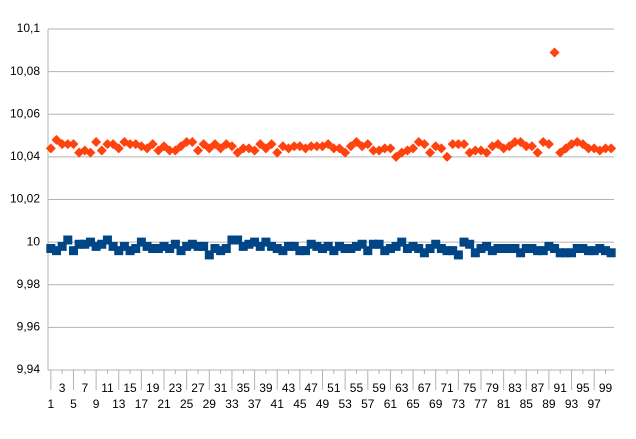 Image resolution: width=636 pixels, height=439 pixels. Describe the element at coordinates (221, 388) in the screenshot. I see `x-tick-label: 31` at that location.